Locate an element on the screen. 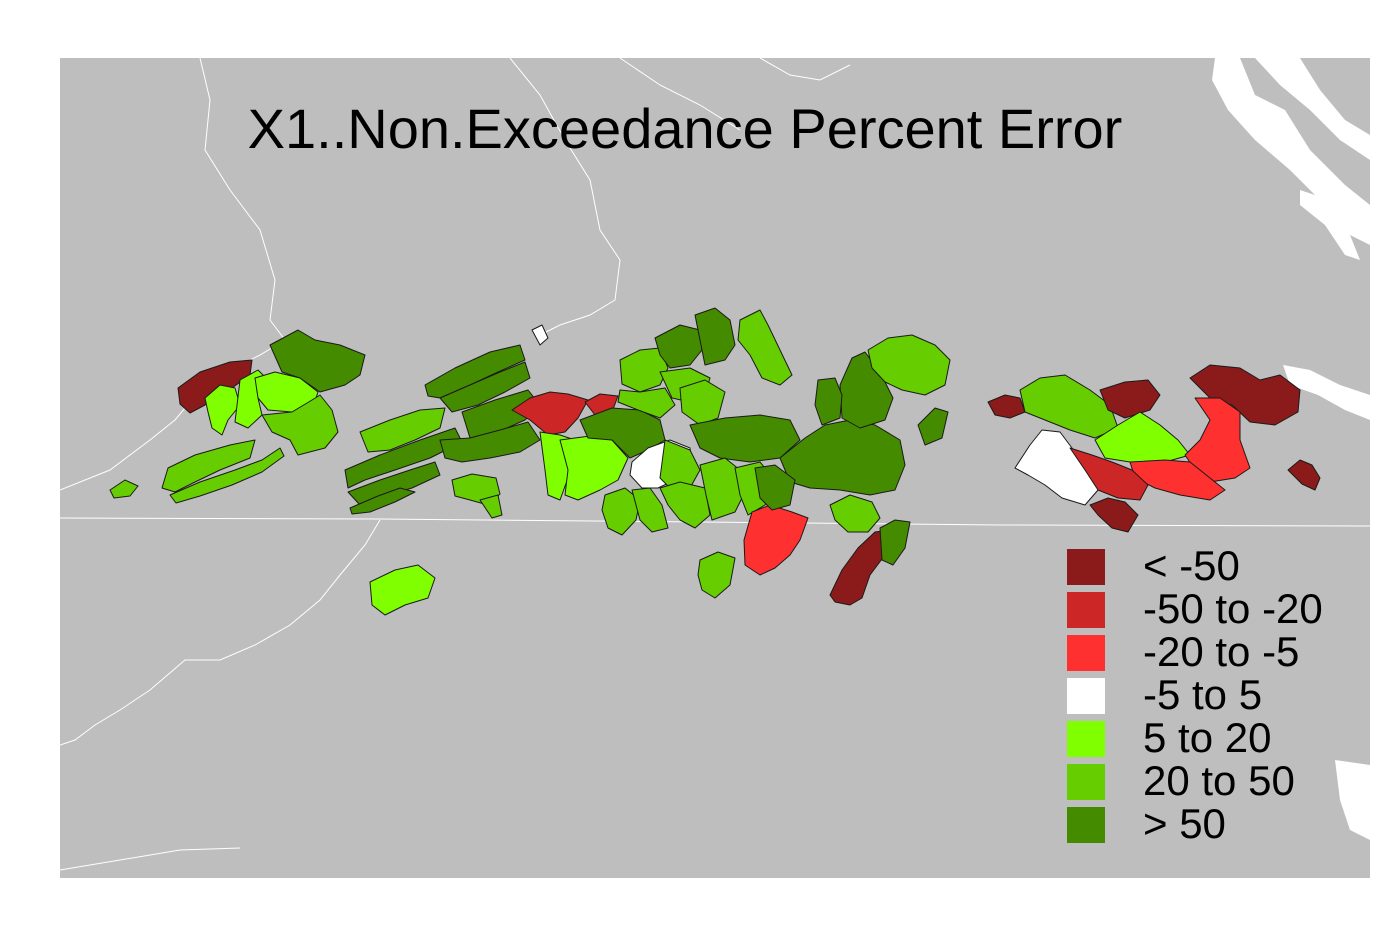 Image resolution: width=1400 pixels, height=950 pixels. map-title: X1..Non.Exceedance Percent Error is located at coordinates (685, 128).